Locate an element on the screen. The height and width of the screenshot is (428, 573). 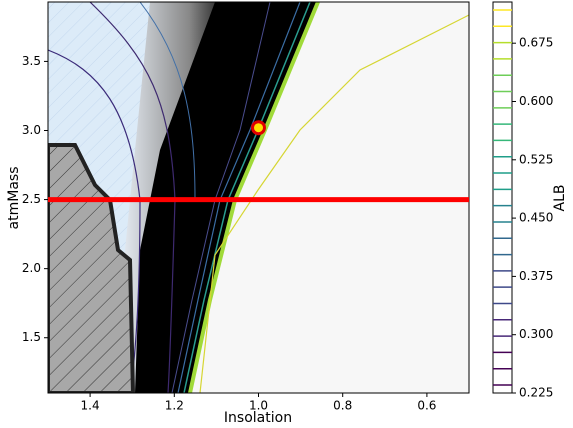
x-tick-label: 0.6 is located at coordinates (426, 406).